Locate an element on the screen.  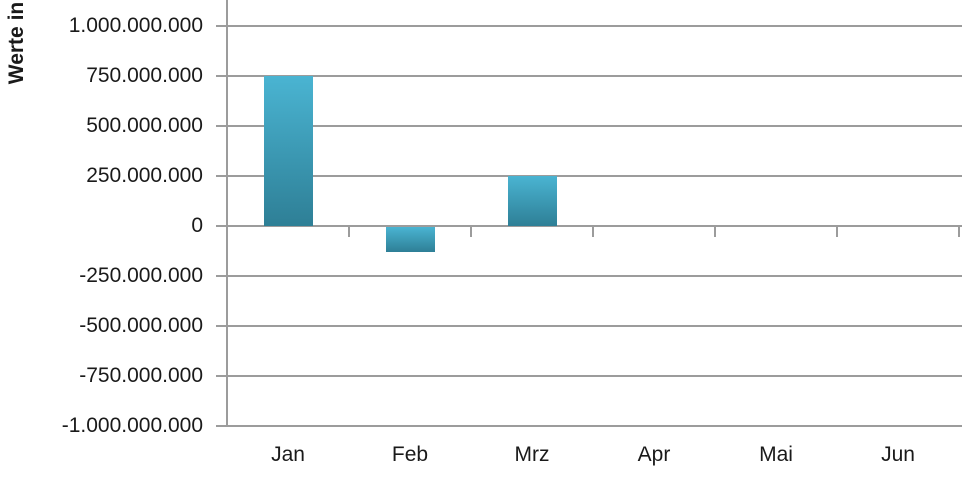
y-tick-label: 1.000.000.000 is located at coordinates (135, 25).